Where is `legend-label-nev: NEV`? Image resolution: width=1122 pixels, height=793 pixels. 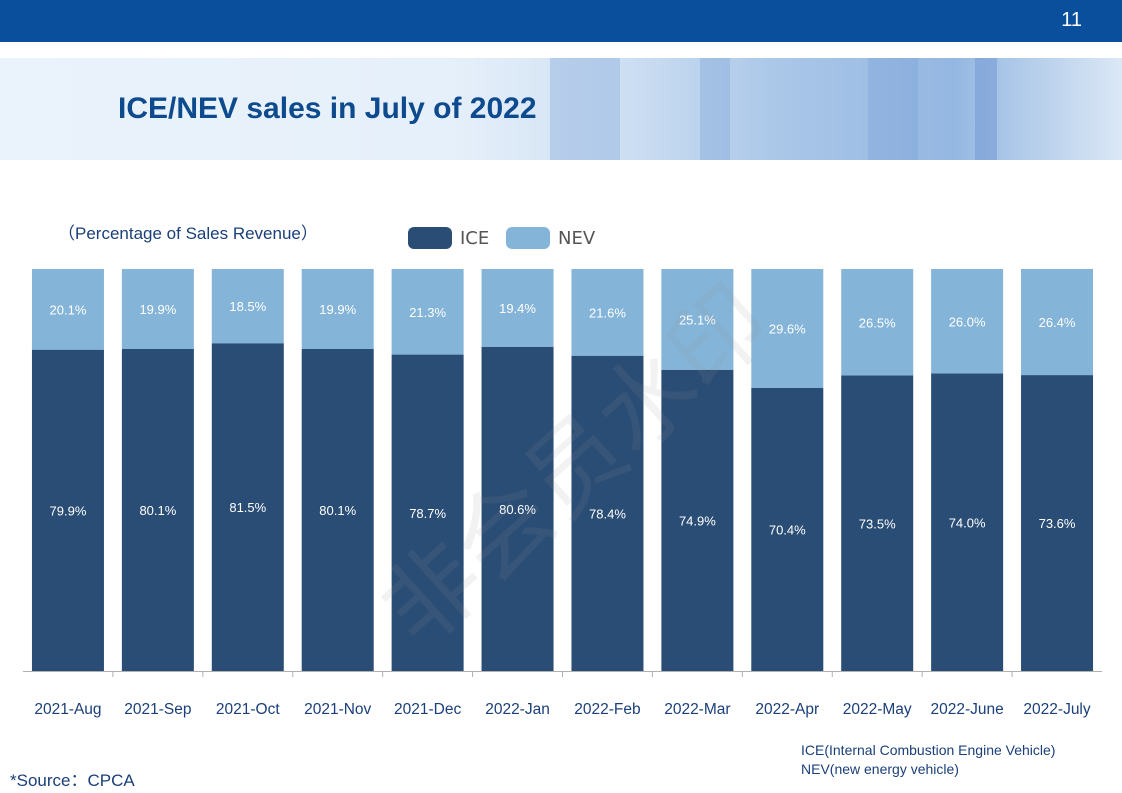 legend-label-nev: NEV is located at coordinates (577, 238).